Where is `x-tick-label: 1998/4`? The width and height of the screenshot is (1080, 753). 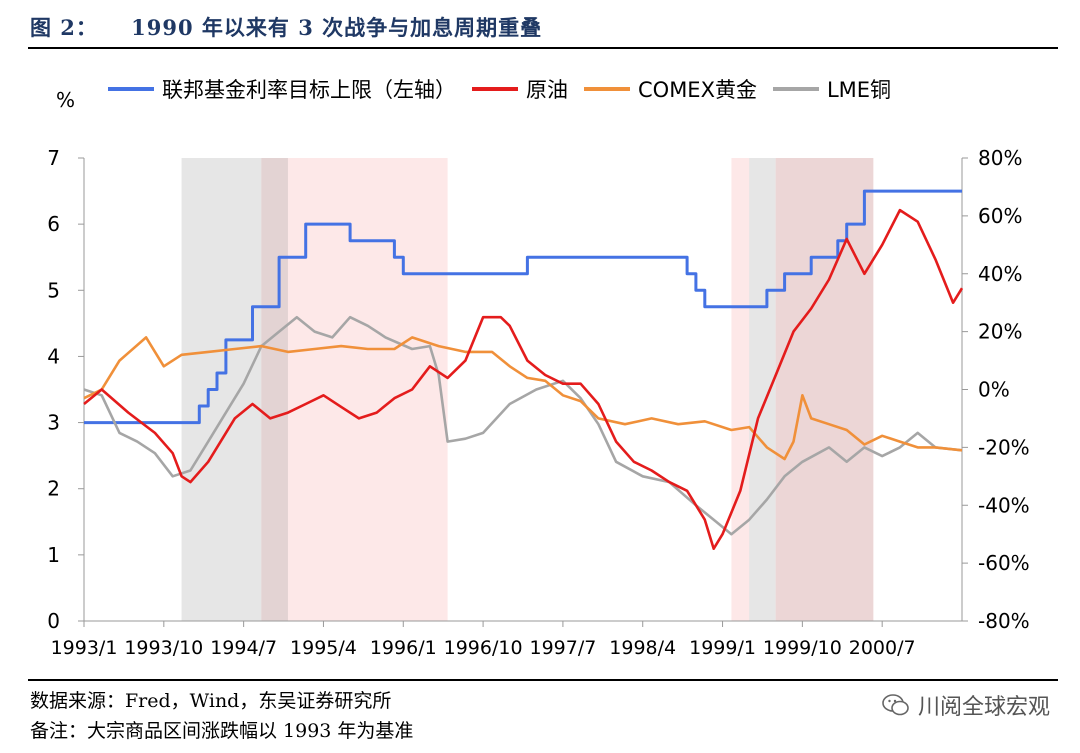 x-tick-label: 1998/4 is located at coordinates (642, 648).